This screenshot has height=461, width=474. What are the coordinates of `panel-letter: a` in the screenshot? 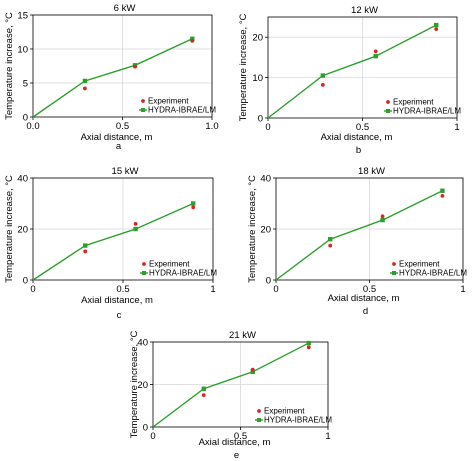 It's located at (119, 146).